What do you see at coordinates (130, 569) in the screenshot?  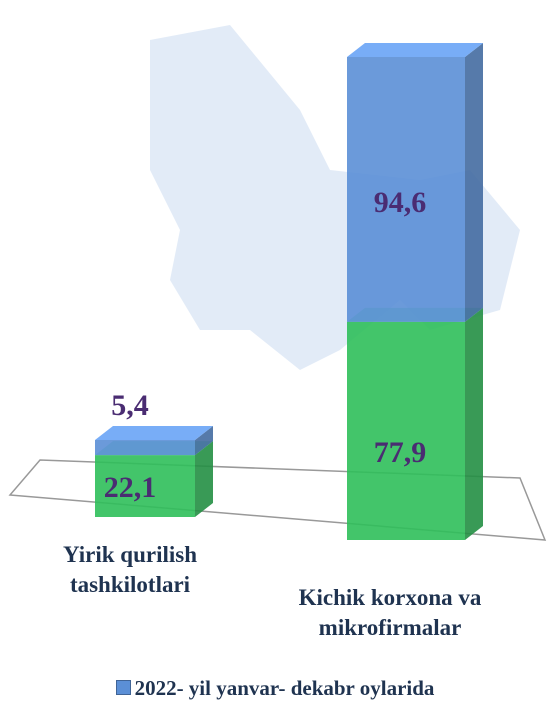 I see `x-tick-label: Yirik qurilish tashkilotlari` at bounding box center [130, 569].